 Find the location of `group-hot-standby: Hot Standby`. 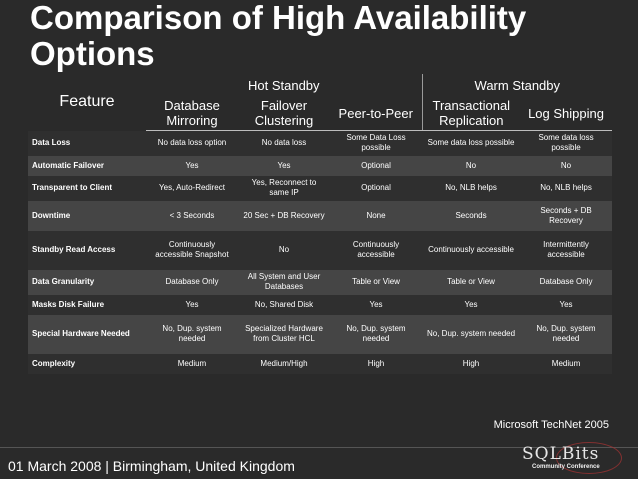

group-hot-standby: Hot Standby is located at coordinates (284, 85).